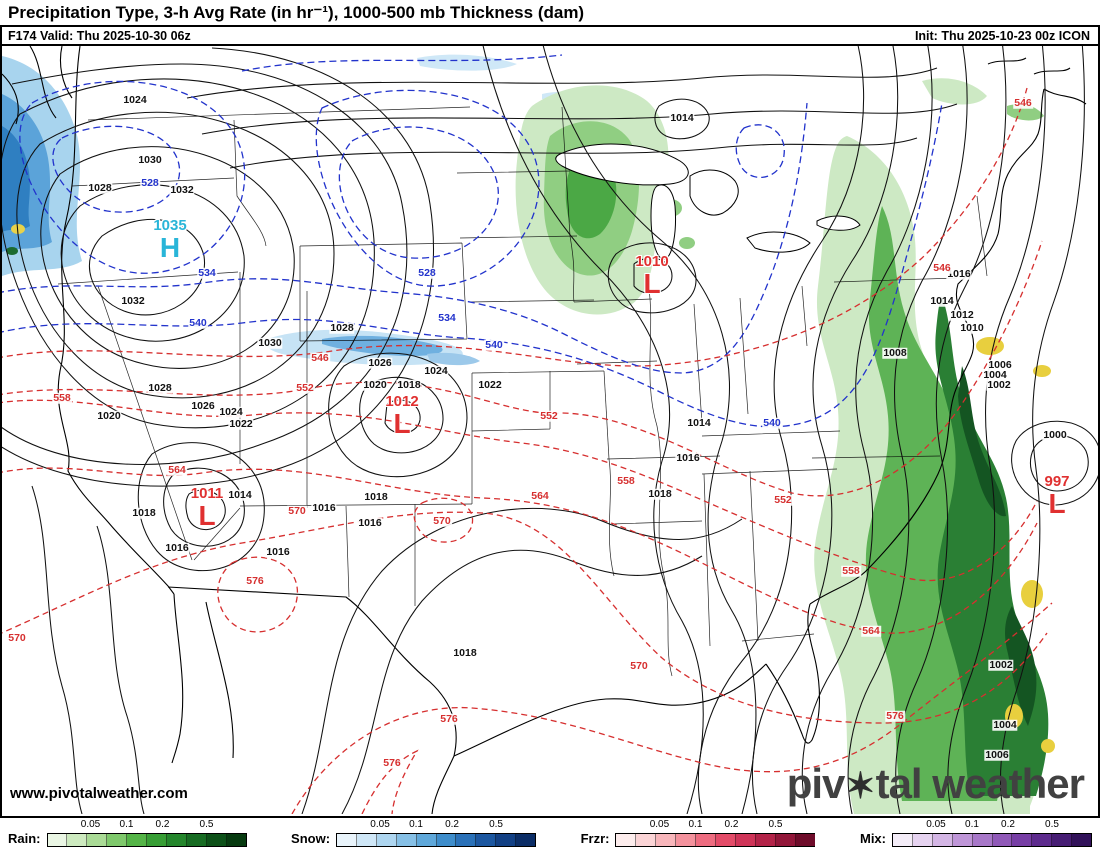 Image resolution: width=1100 pixels, height=850 pixels. Describe the element at coordinates (490, 384) in the screenshot. I see `contour-label: 1022` at that location.